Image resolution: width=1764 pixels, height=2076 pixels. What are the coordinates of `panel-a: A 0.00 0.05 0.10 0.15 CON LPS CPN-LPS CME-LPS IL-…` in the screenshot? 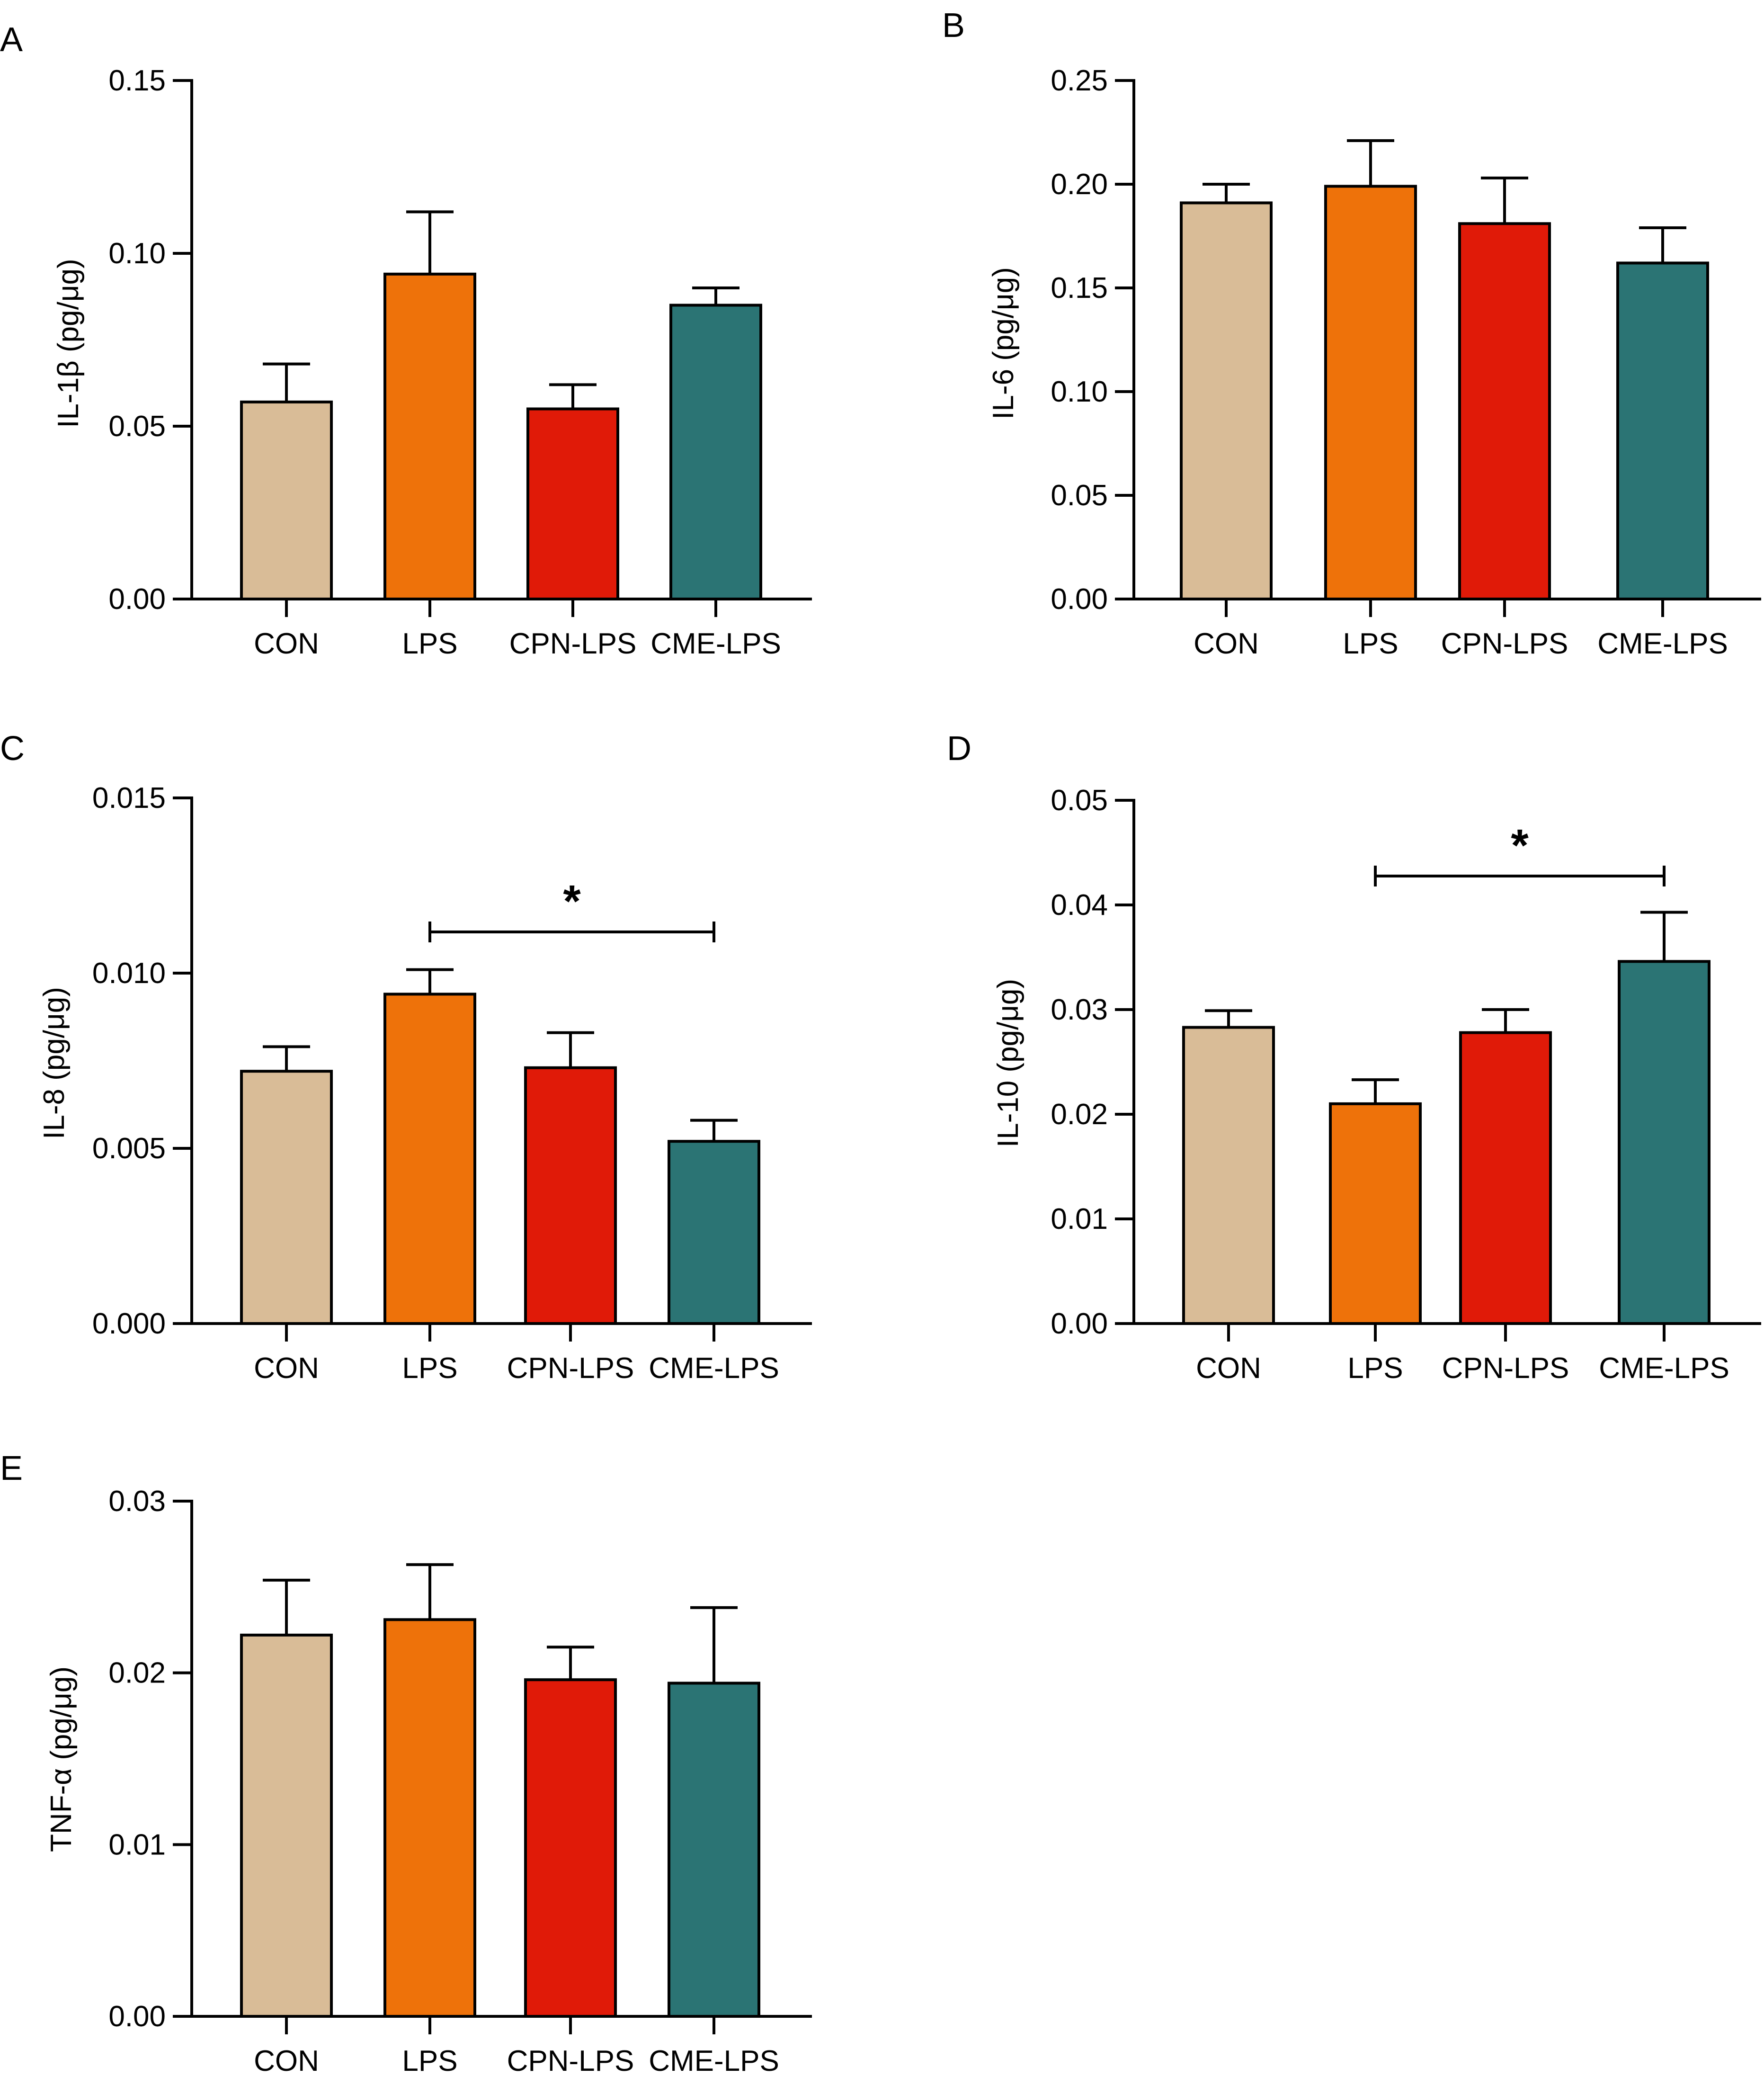 It's located at (406, 341).